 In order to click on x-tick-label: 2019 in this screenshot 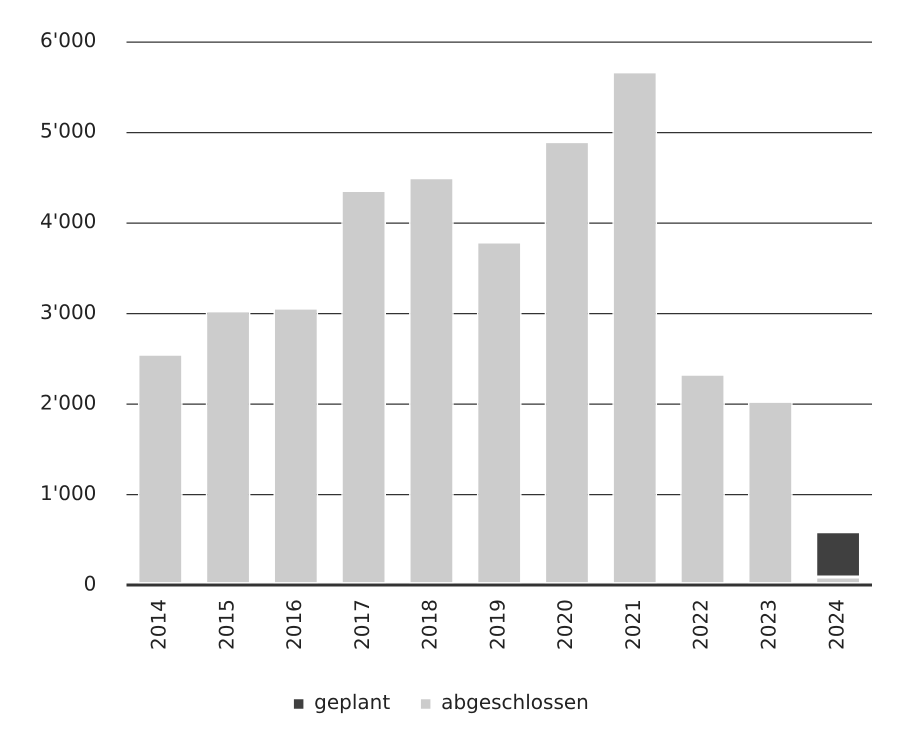, I will do `click(497, 624)`.